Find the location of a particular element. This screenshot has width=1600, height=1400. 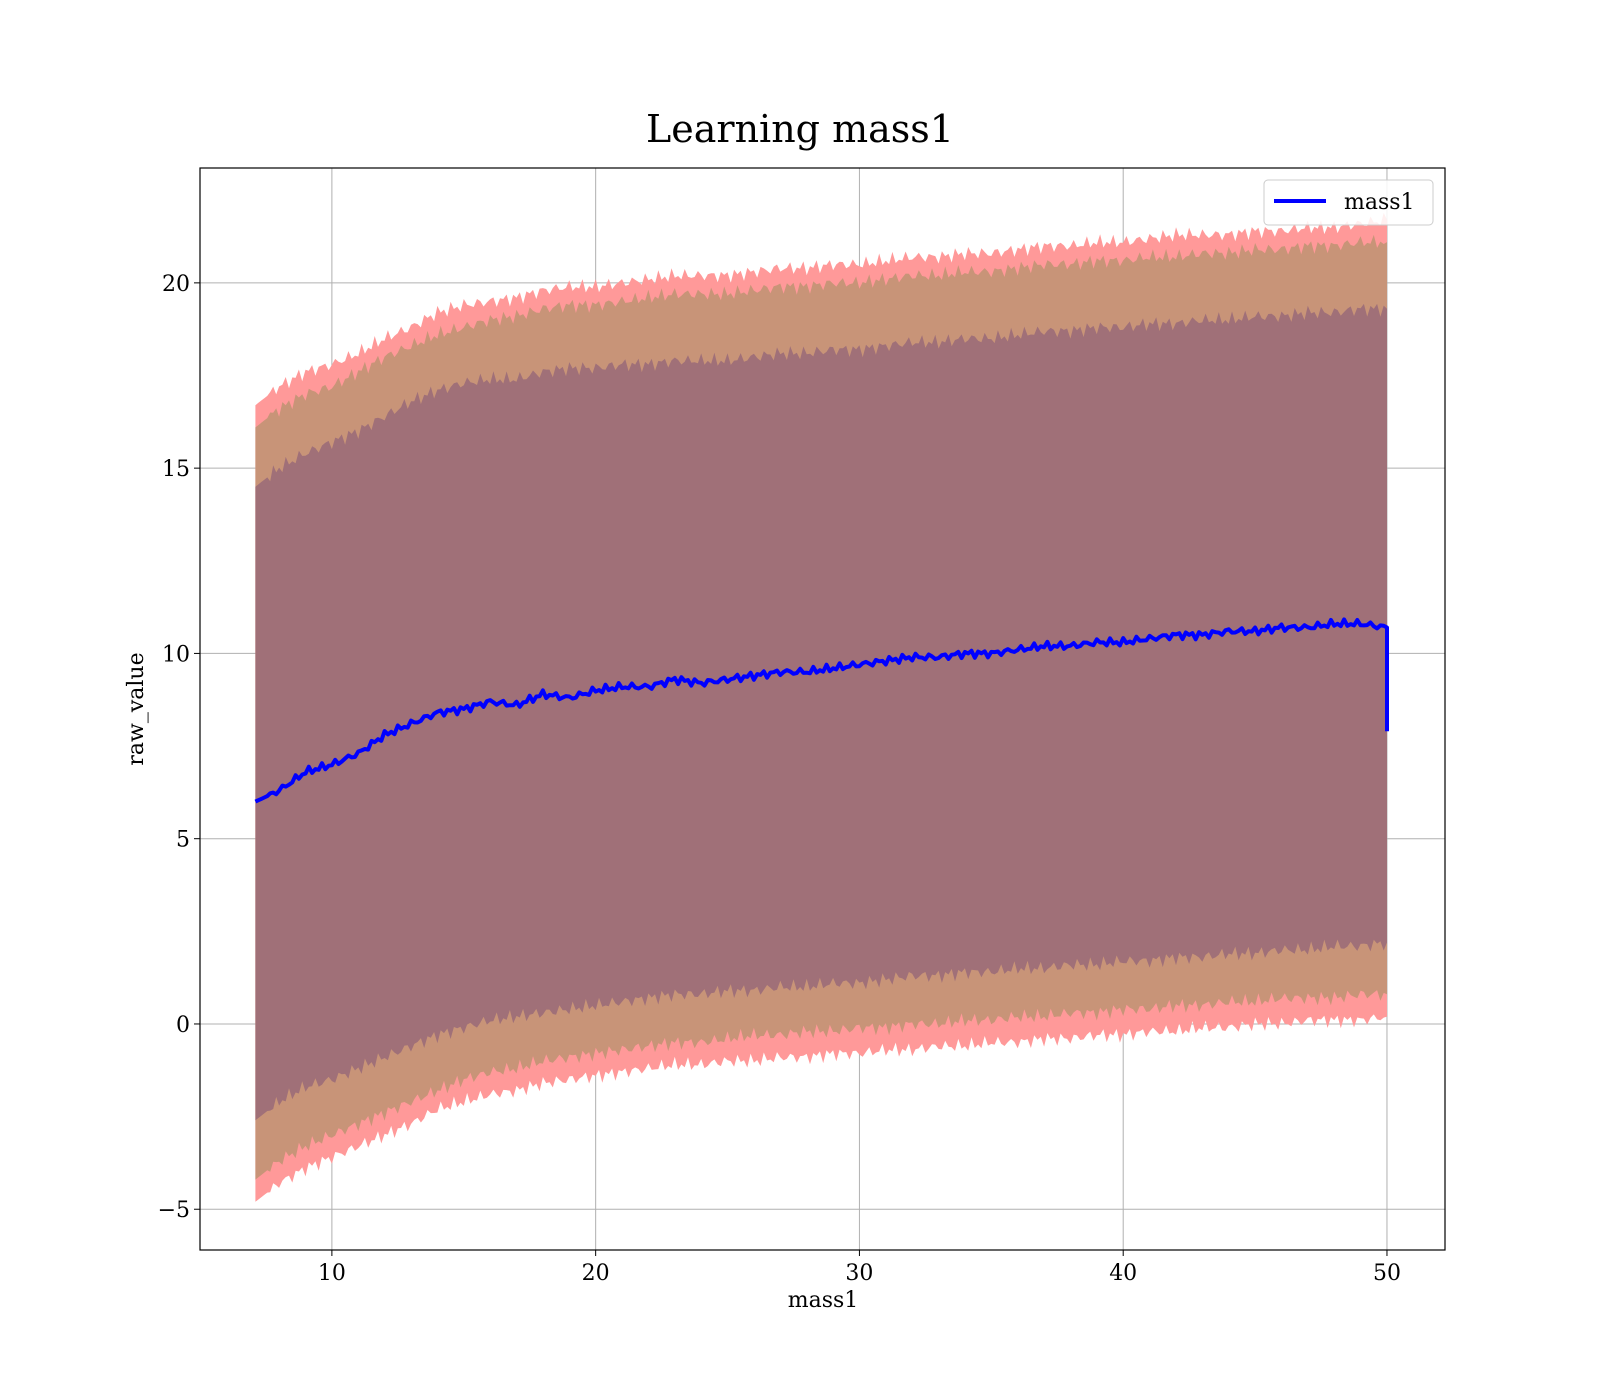

y-tick-label: 15 is located at coordinates (176, 469).